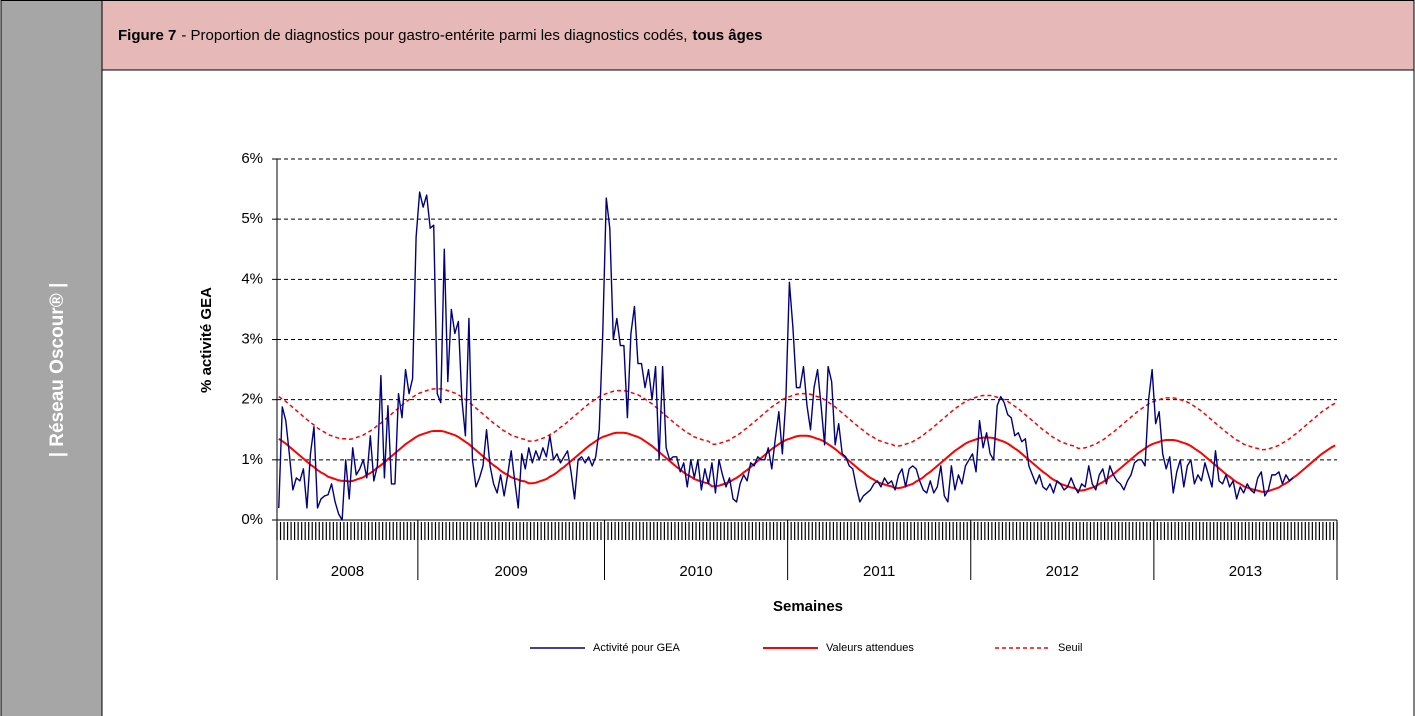 The height and width of the screenshot is (716, 1415). Describe the element at coordinates (252, 338) in the screenshot. I see `y-tick-label: 3%` at that location.